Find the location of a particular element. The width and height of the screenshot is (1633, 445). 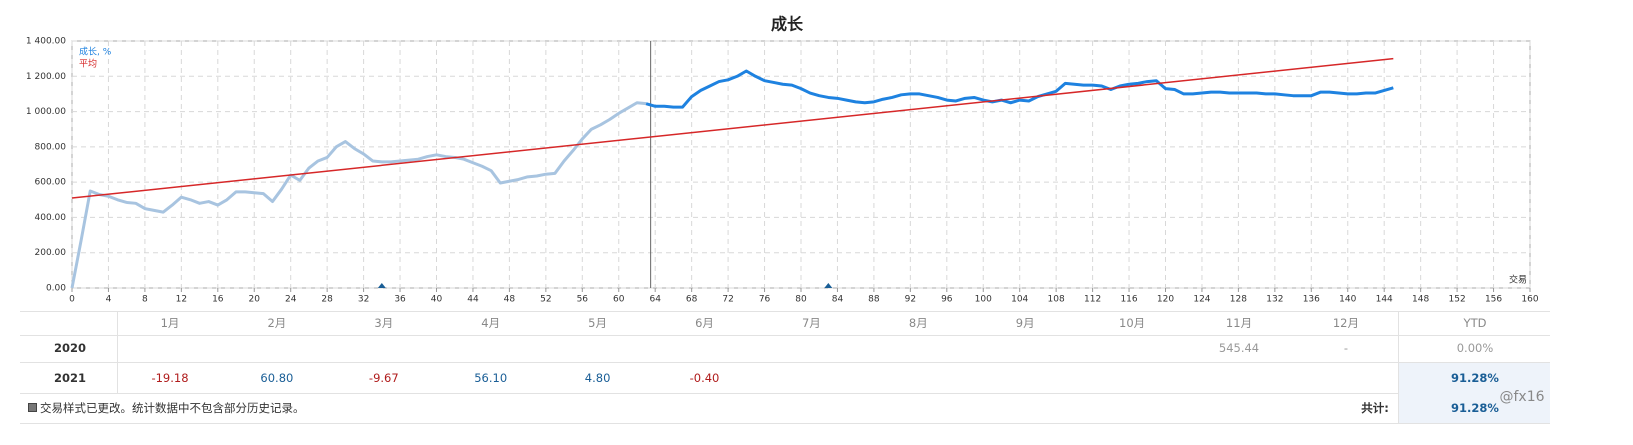

x-tick-label: 148 is located at coordinates (1420, 300).